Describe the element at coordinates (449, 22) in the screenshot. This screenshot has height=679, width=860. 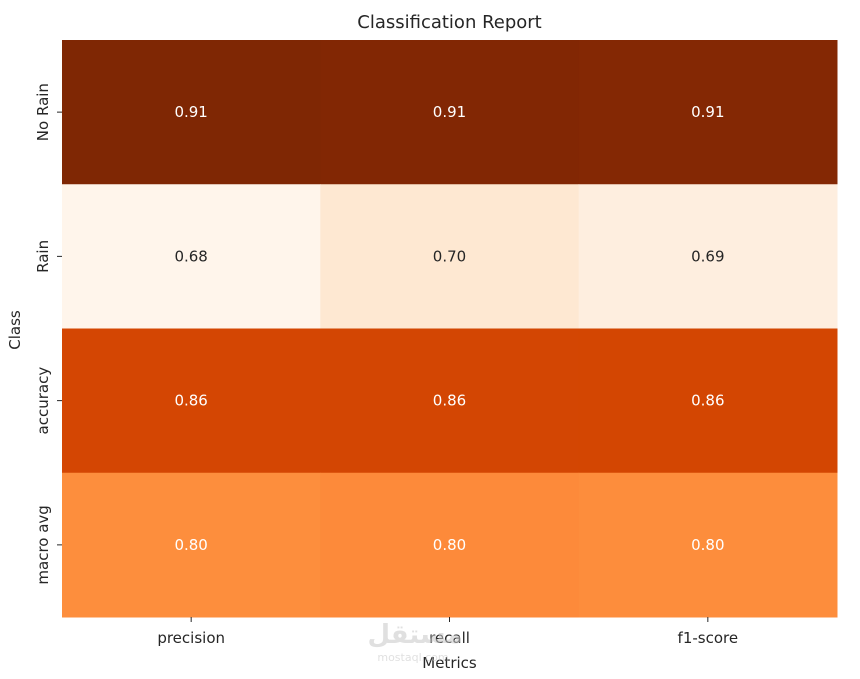
I see `chart-title: Classification Report` at that location.